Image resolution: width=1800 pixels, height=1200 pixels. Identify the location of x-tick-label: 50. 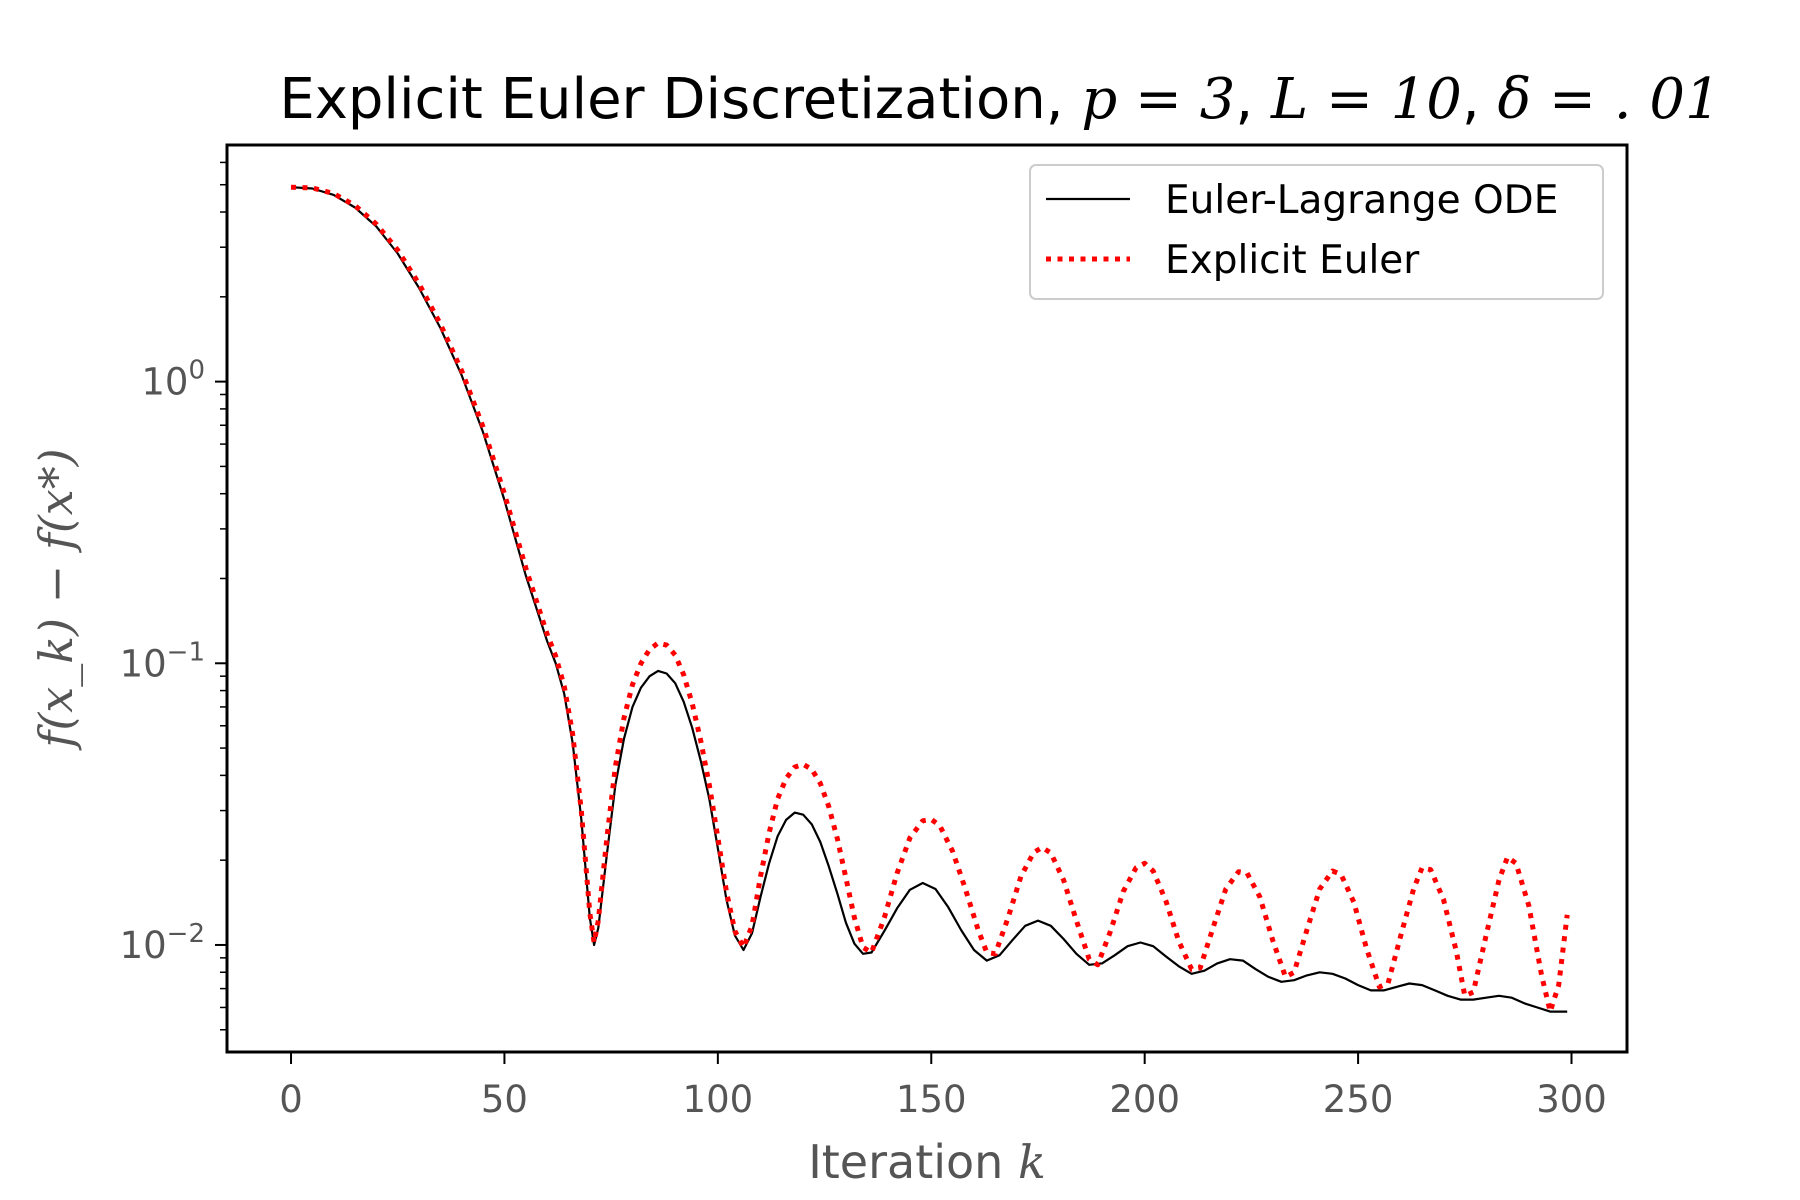
(504, 1099).